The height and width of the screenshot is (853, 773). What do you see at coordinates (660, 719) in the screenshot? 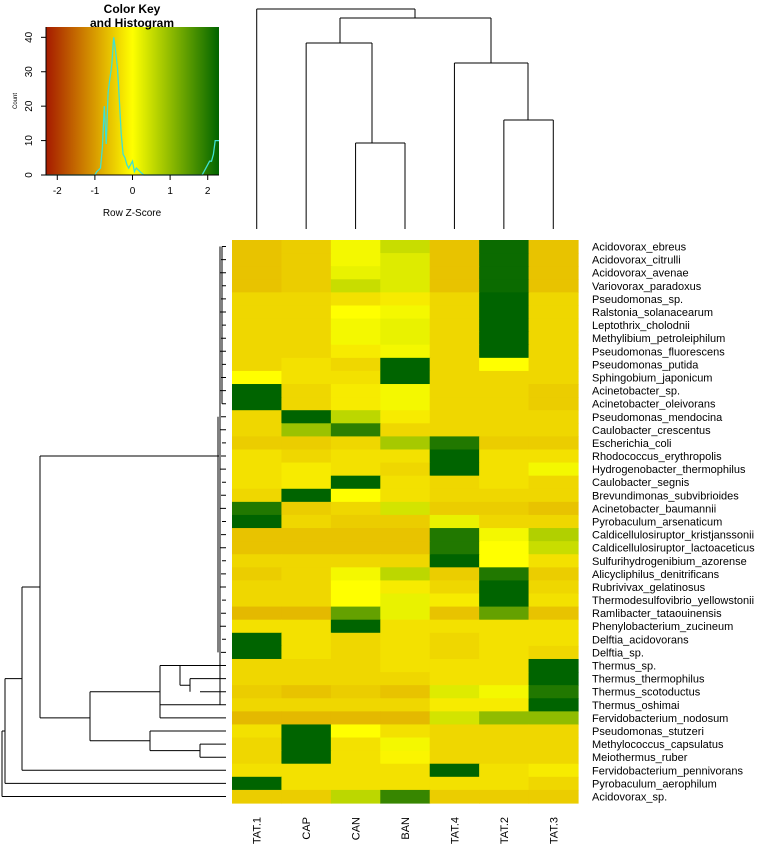
I see `row-label: Fervidobacterium_nodosum` at bounding box center [660, 719].